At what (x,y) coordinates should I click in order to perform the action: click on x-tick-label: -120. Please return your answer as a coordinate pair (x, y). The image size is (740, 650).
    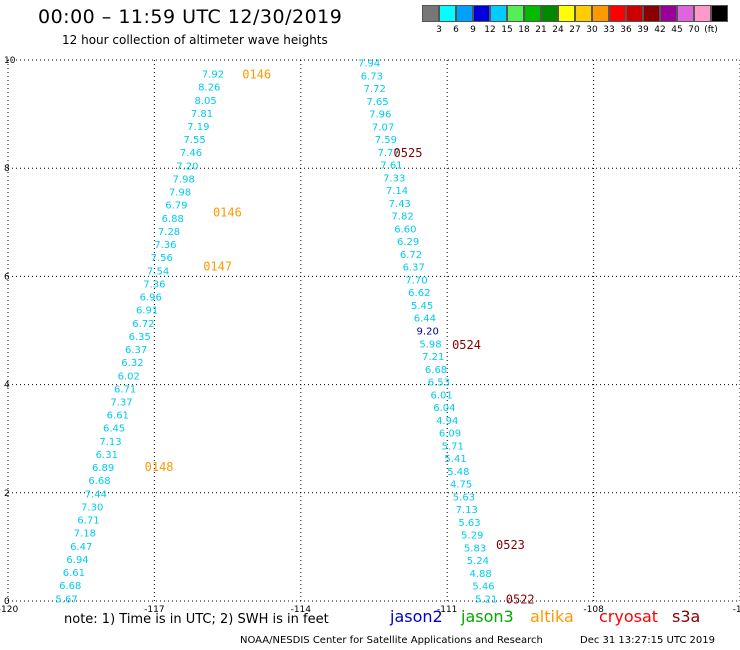
    Looking at the image, I should click on (9, 610).